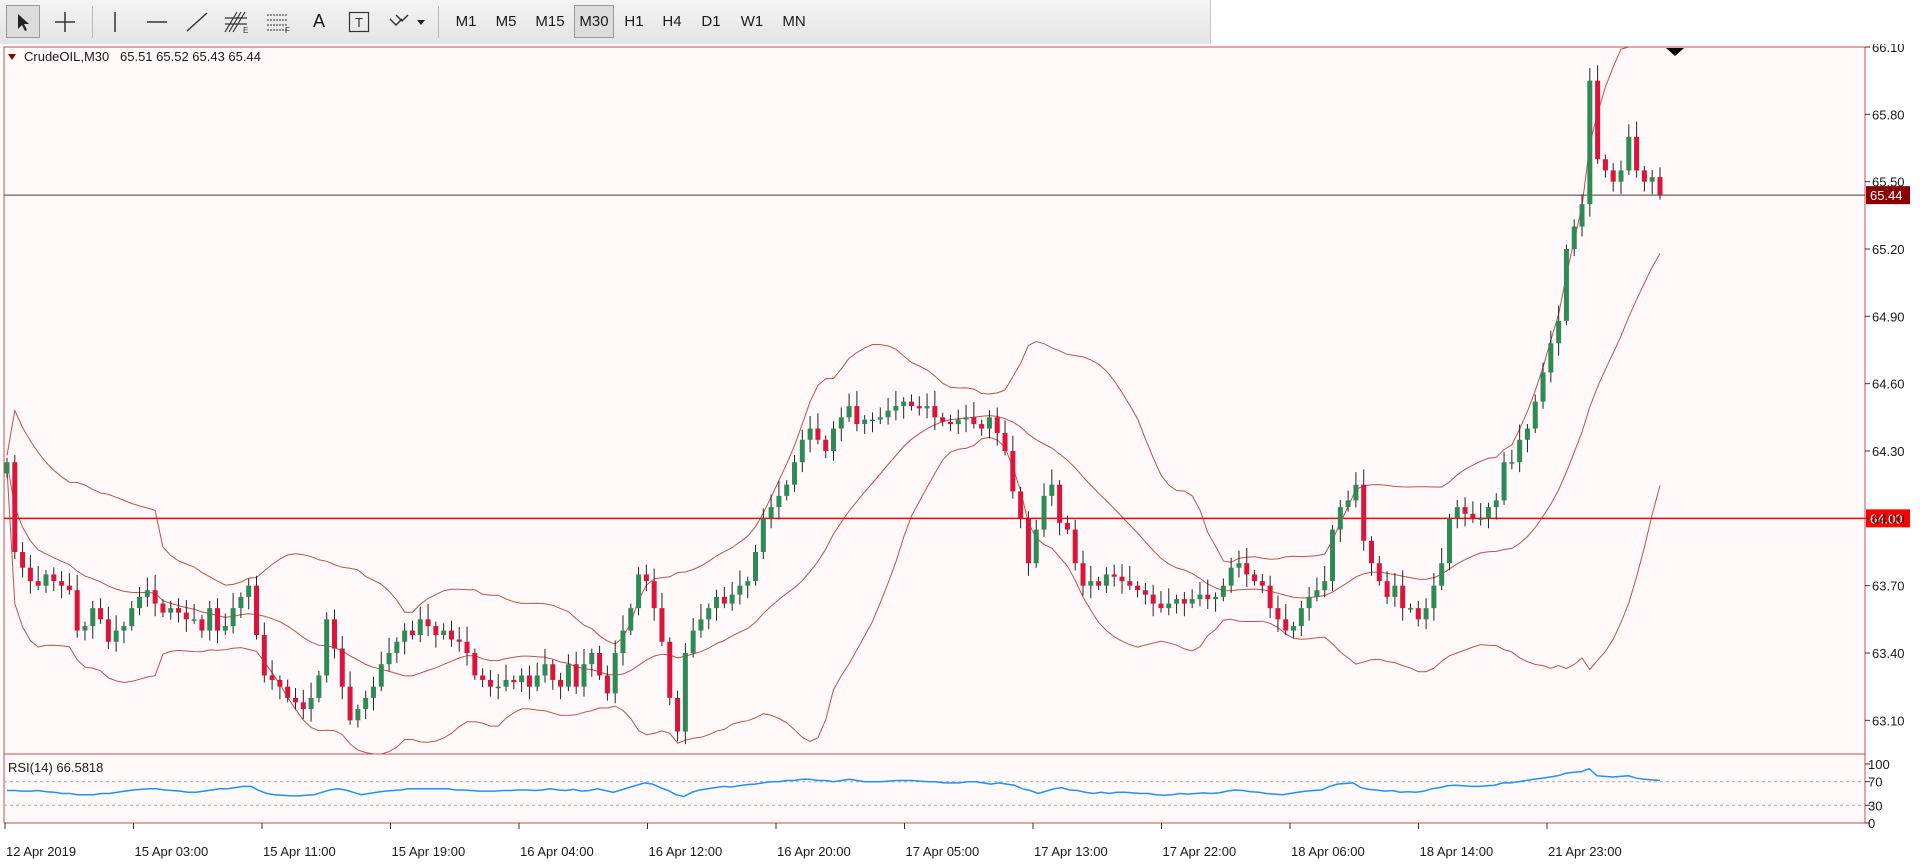 This screenshot has width=1920, height=865. What do you see at coordinates (1888, 518) in the screenshot?
I see `support-price-tag` at bounding box center [1888, 518].